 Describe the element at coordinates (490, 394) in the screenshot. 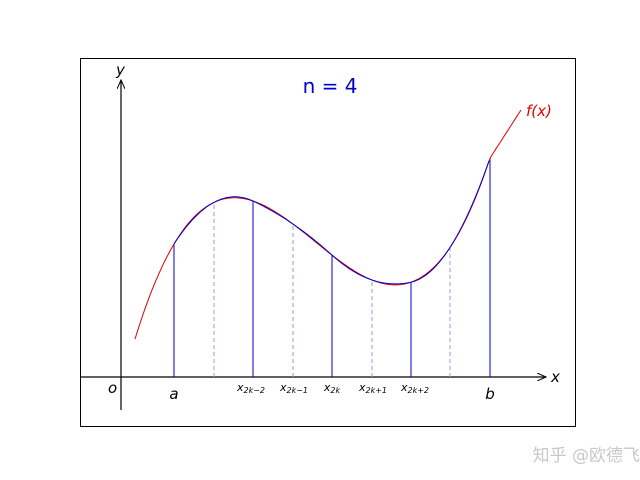

I see `label-b: b` at that location.